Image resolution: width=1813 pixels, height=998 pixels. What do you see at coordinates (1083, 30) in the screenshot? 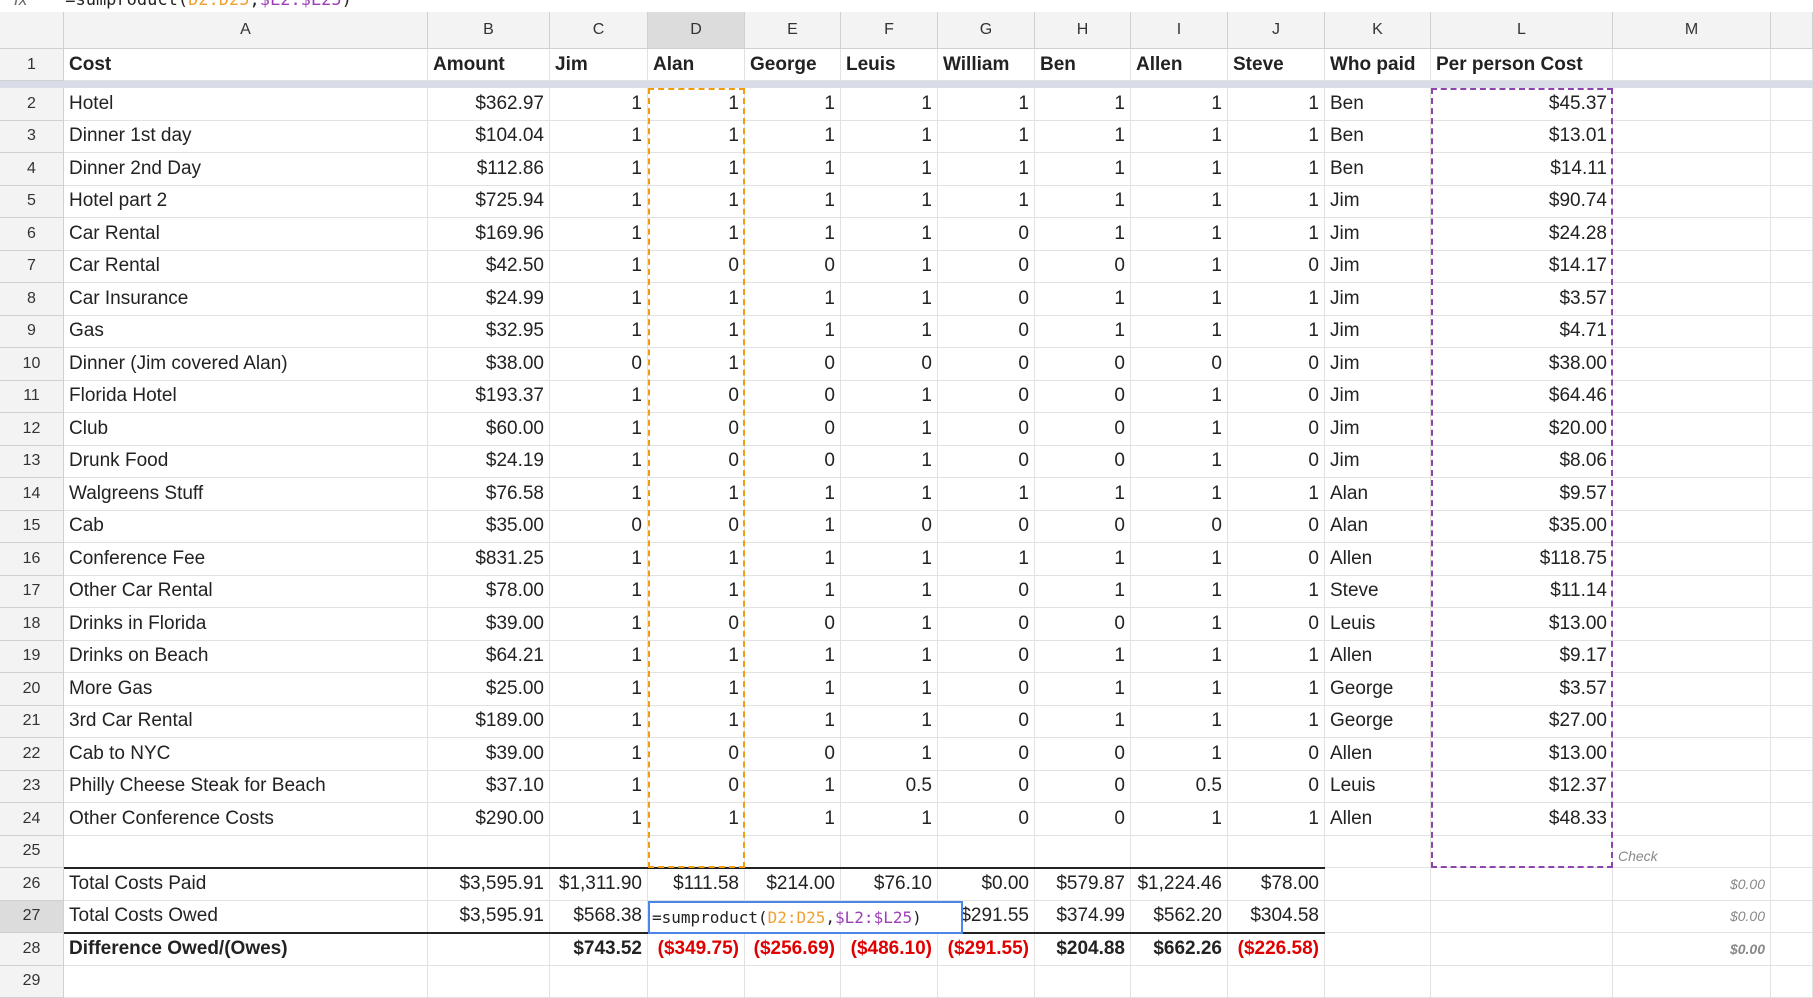
I see `column-header: H` at bounding box center [1083, 30].